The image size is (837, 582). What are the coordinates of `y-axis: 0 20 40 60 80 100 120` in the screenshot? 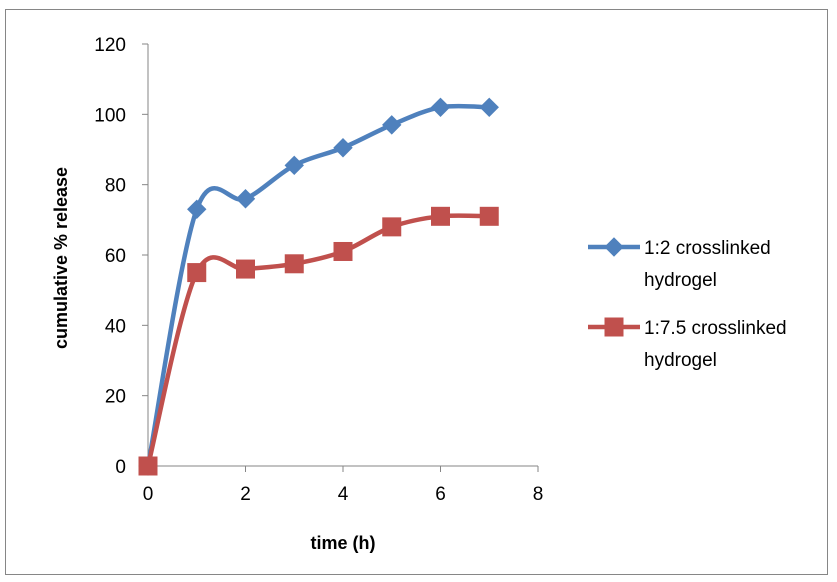 It's located at (121, 256).